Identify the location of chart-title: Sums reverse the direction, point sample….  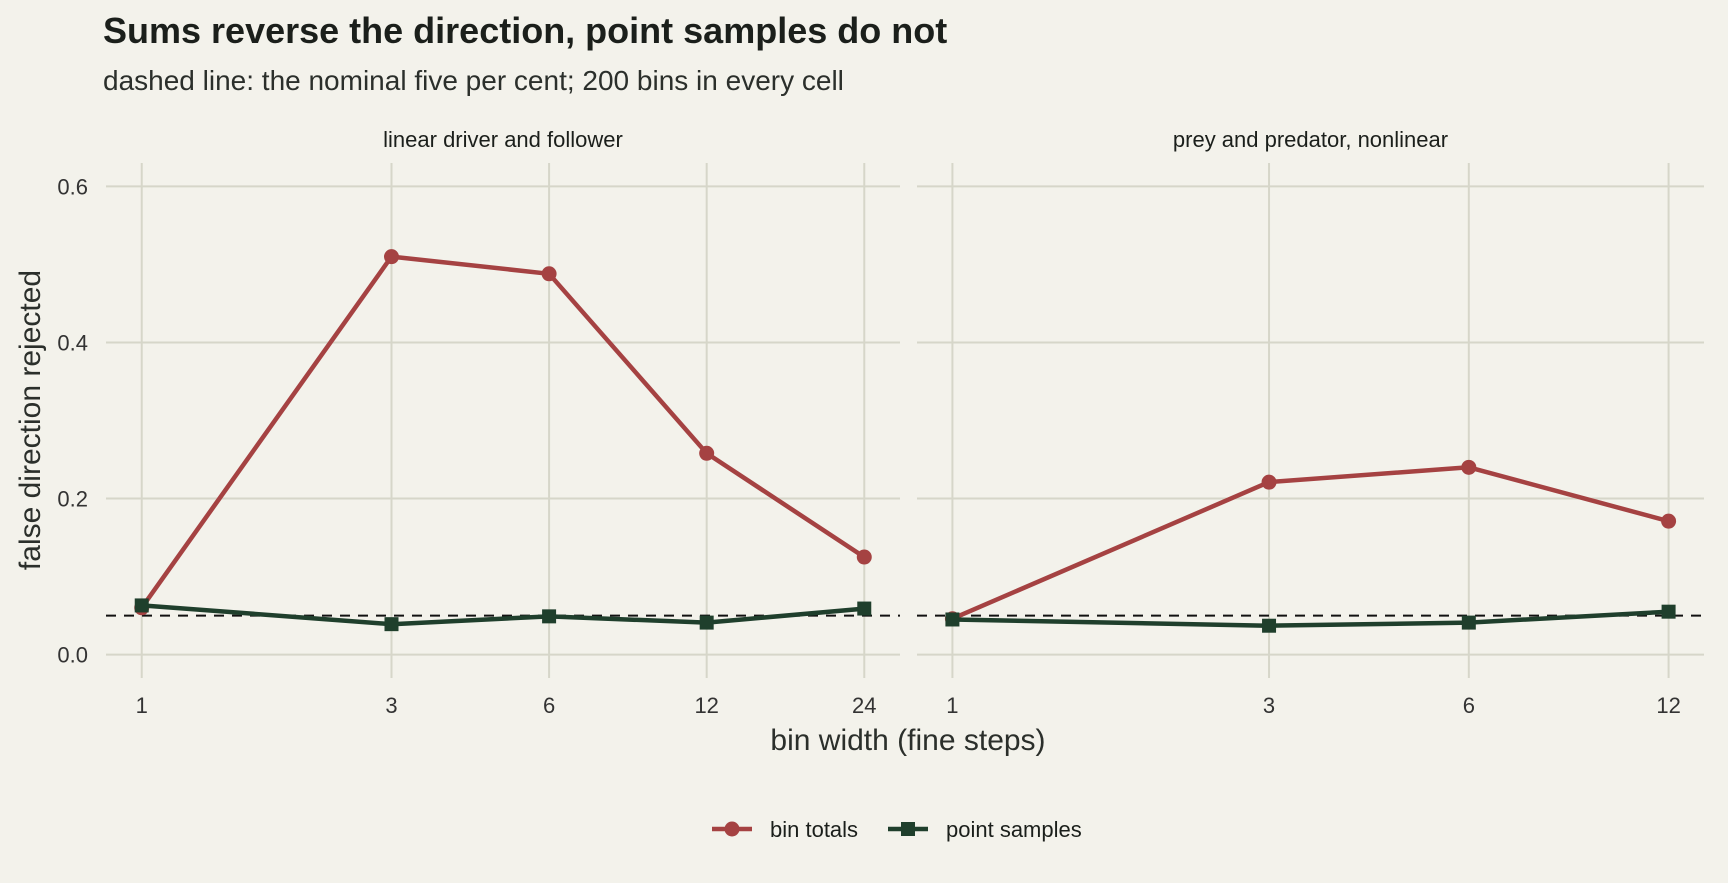
(525, 30).